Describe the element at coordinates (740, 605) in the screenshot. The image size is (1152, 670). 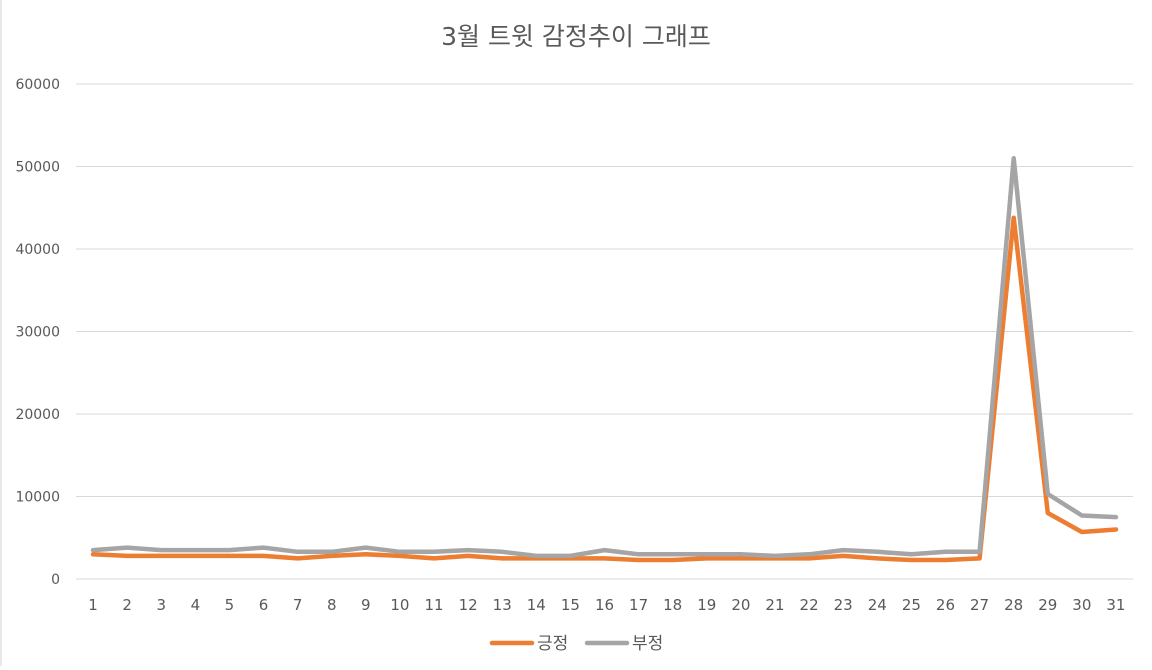
I see `x-tick-label: 20` at that location.